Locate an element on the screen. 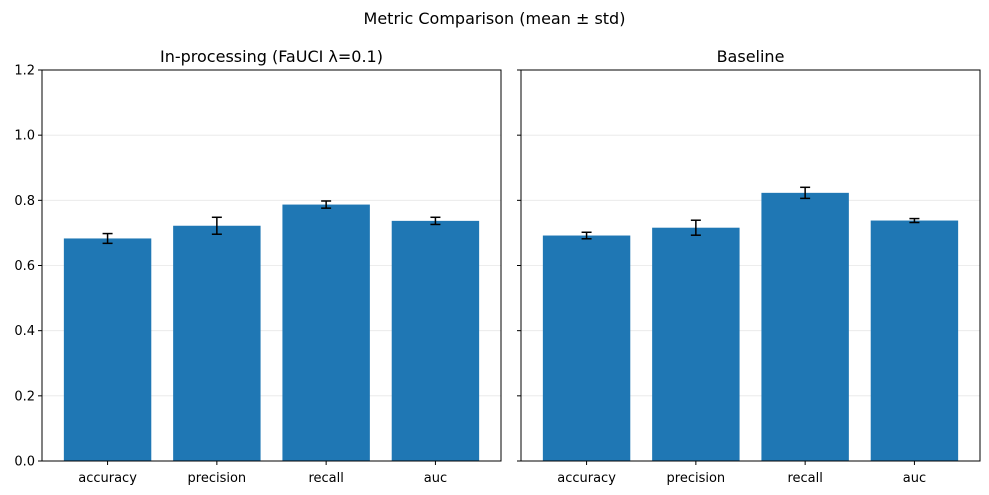  panel-title: Baseline is located at coordinates (751, 56).